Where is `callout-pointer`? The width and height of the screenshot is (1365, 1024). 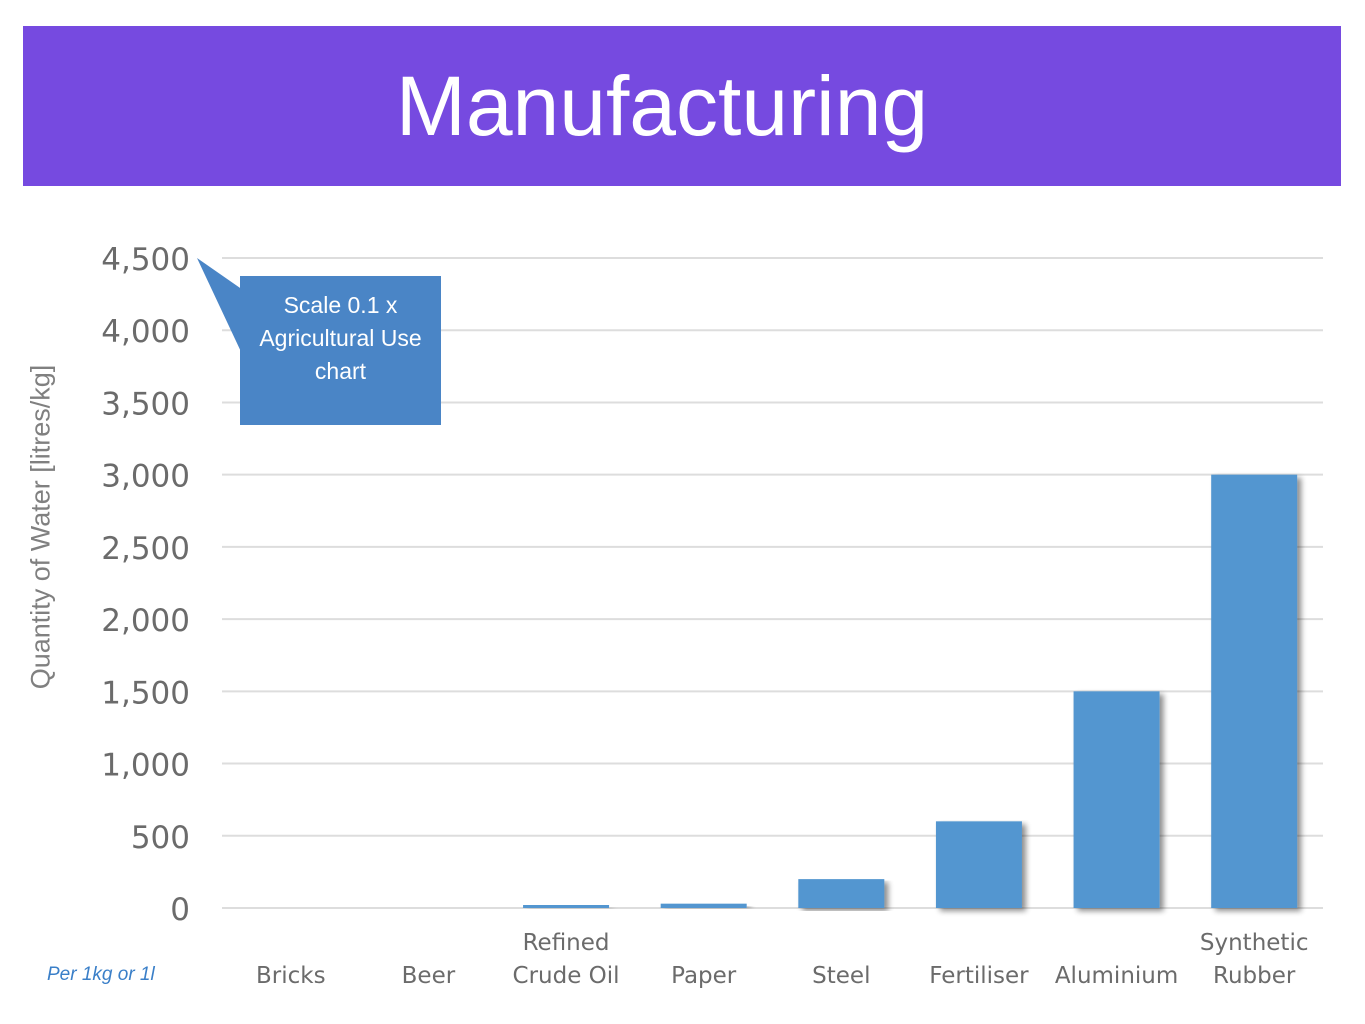
callout-pointer is located at coordinates (220, 307).